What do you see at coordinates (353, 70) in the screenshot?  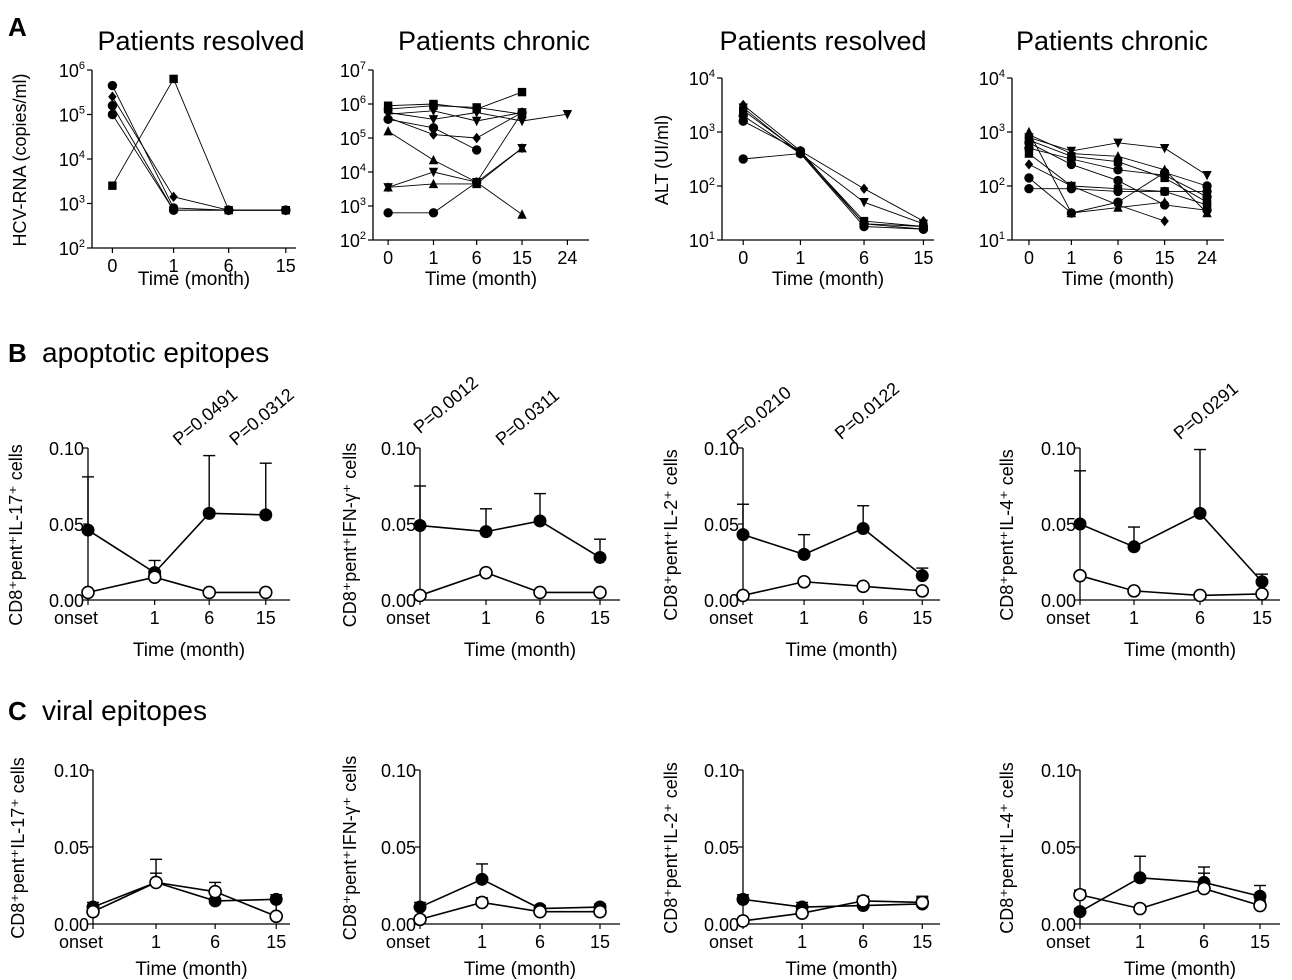 I see `y-tick-label: 10⁷` at bounding box center [353, 70].